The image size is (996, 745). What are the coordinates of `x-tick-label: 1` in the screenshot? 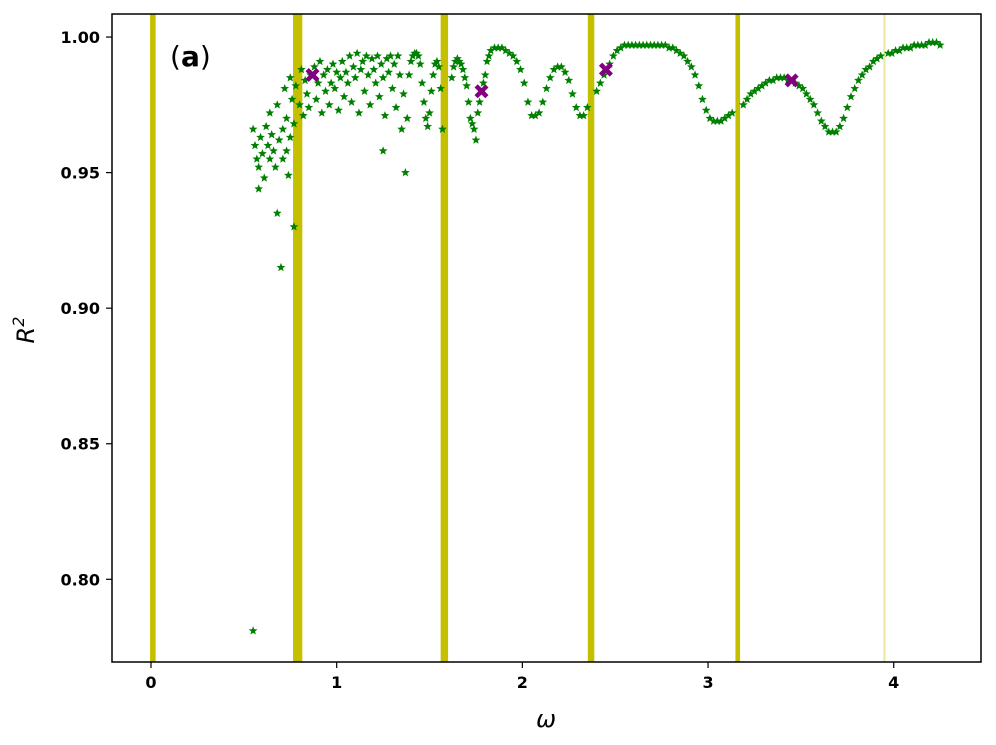 It's located at (336, 682).